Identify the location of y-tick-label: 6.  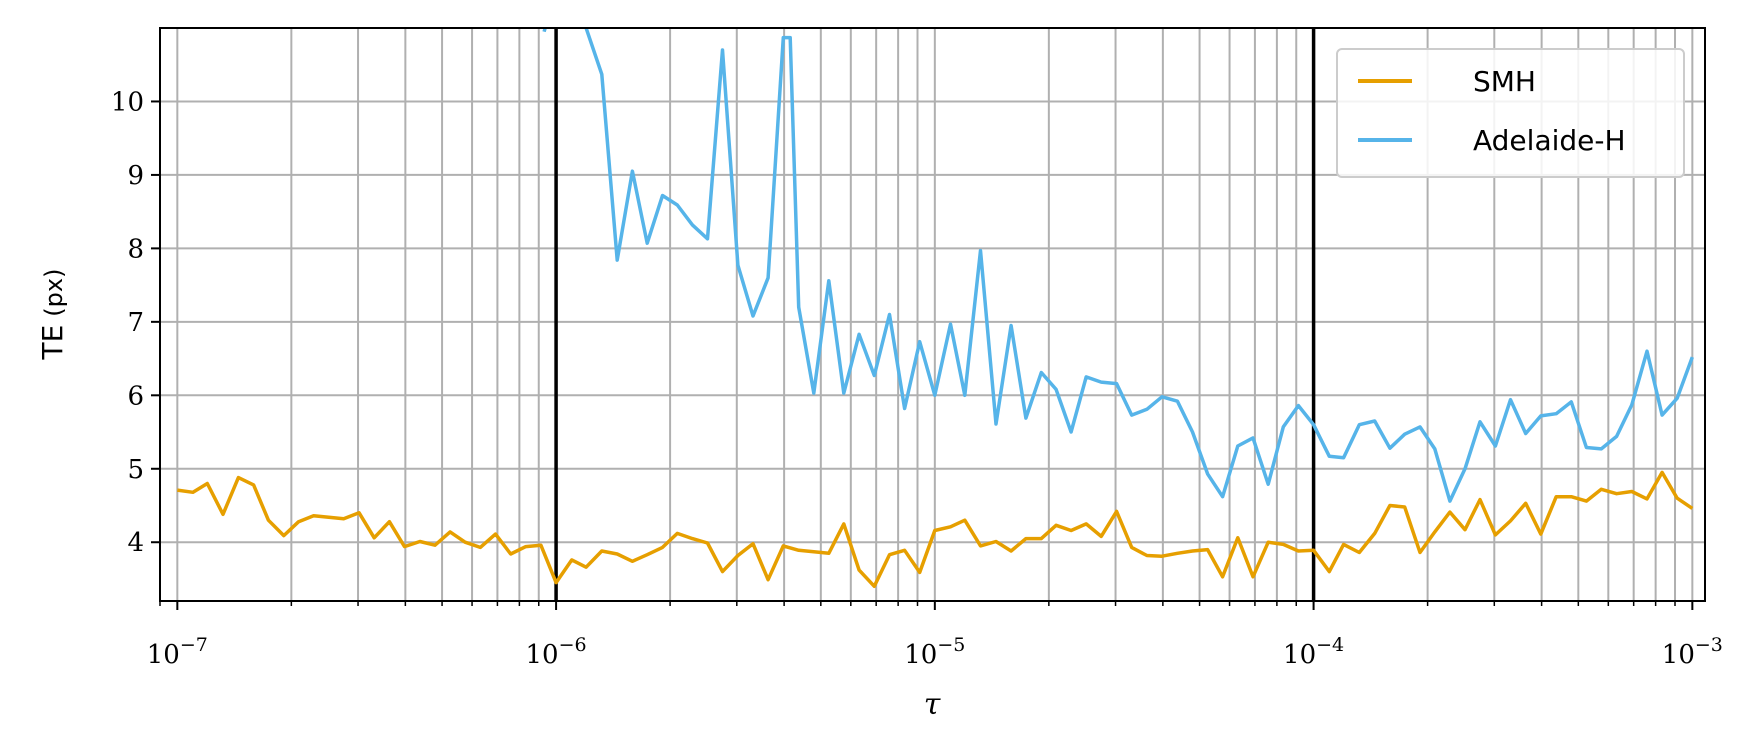
(135, 396).